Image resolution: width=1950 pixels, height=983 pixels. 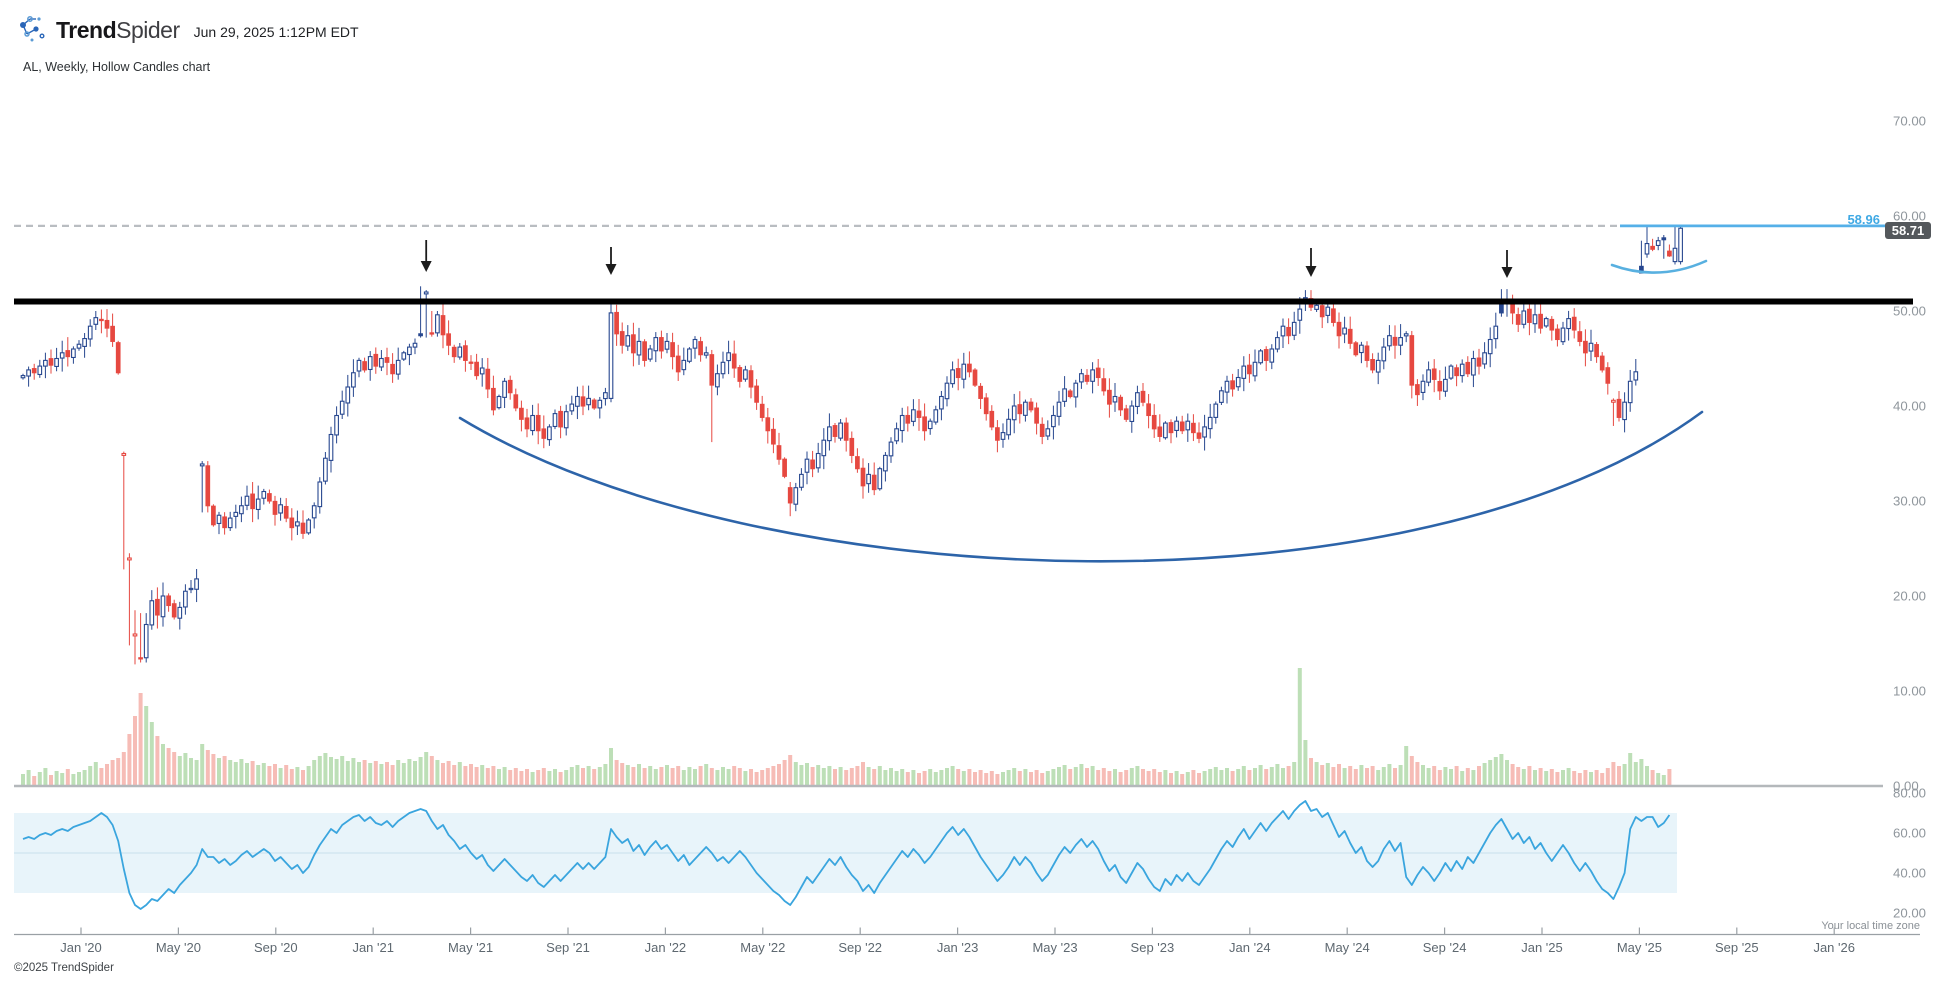 What do you see at coordinates (1054, 947) in the screenshot?
I see `time-axis-label: May '23` at bounding box center [1054, 947].